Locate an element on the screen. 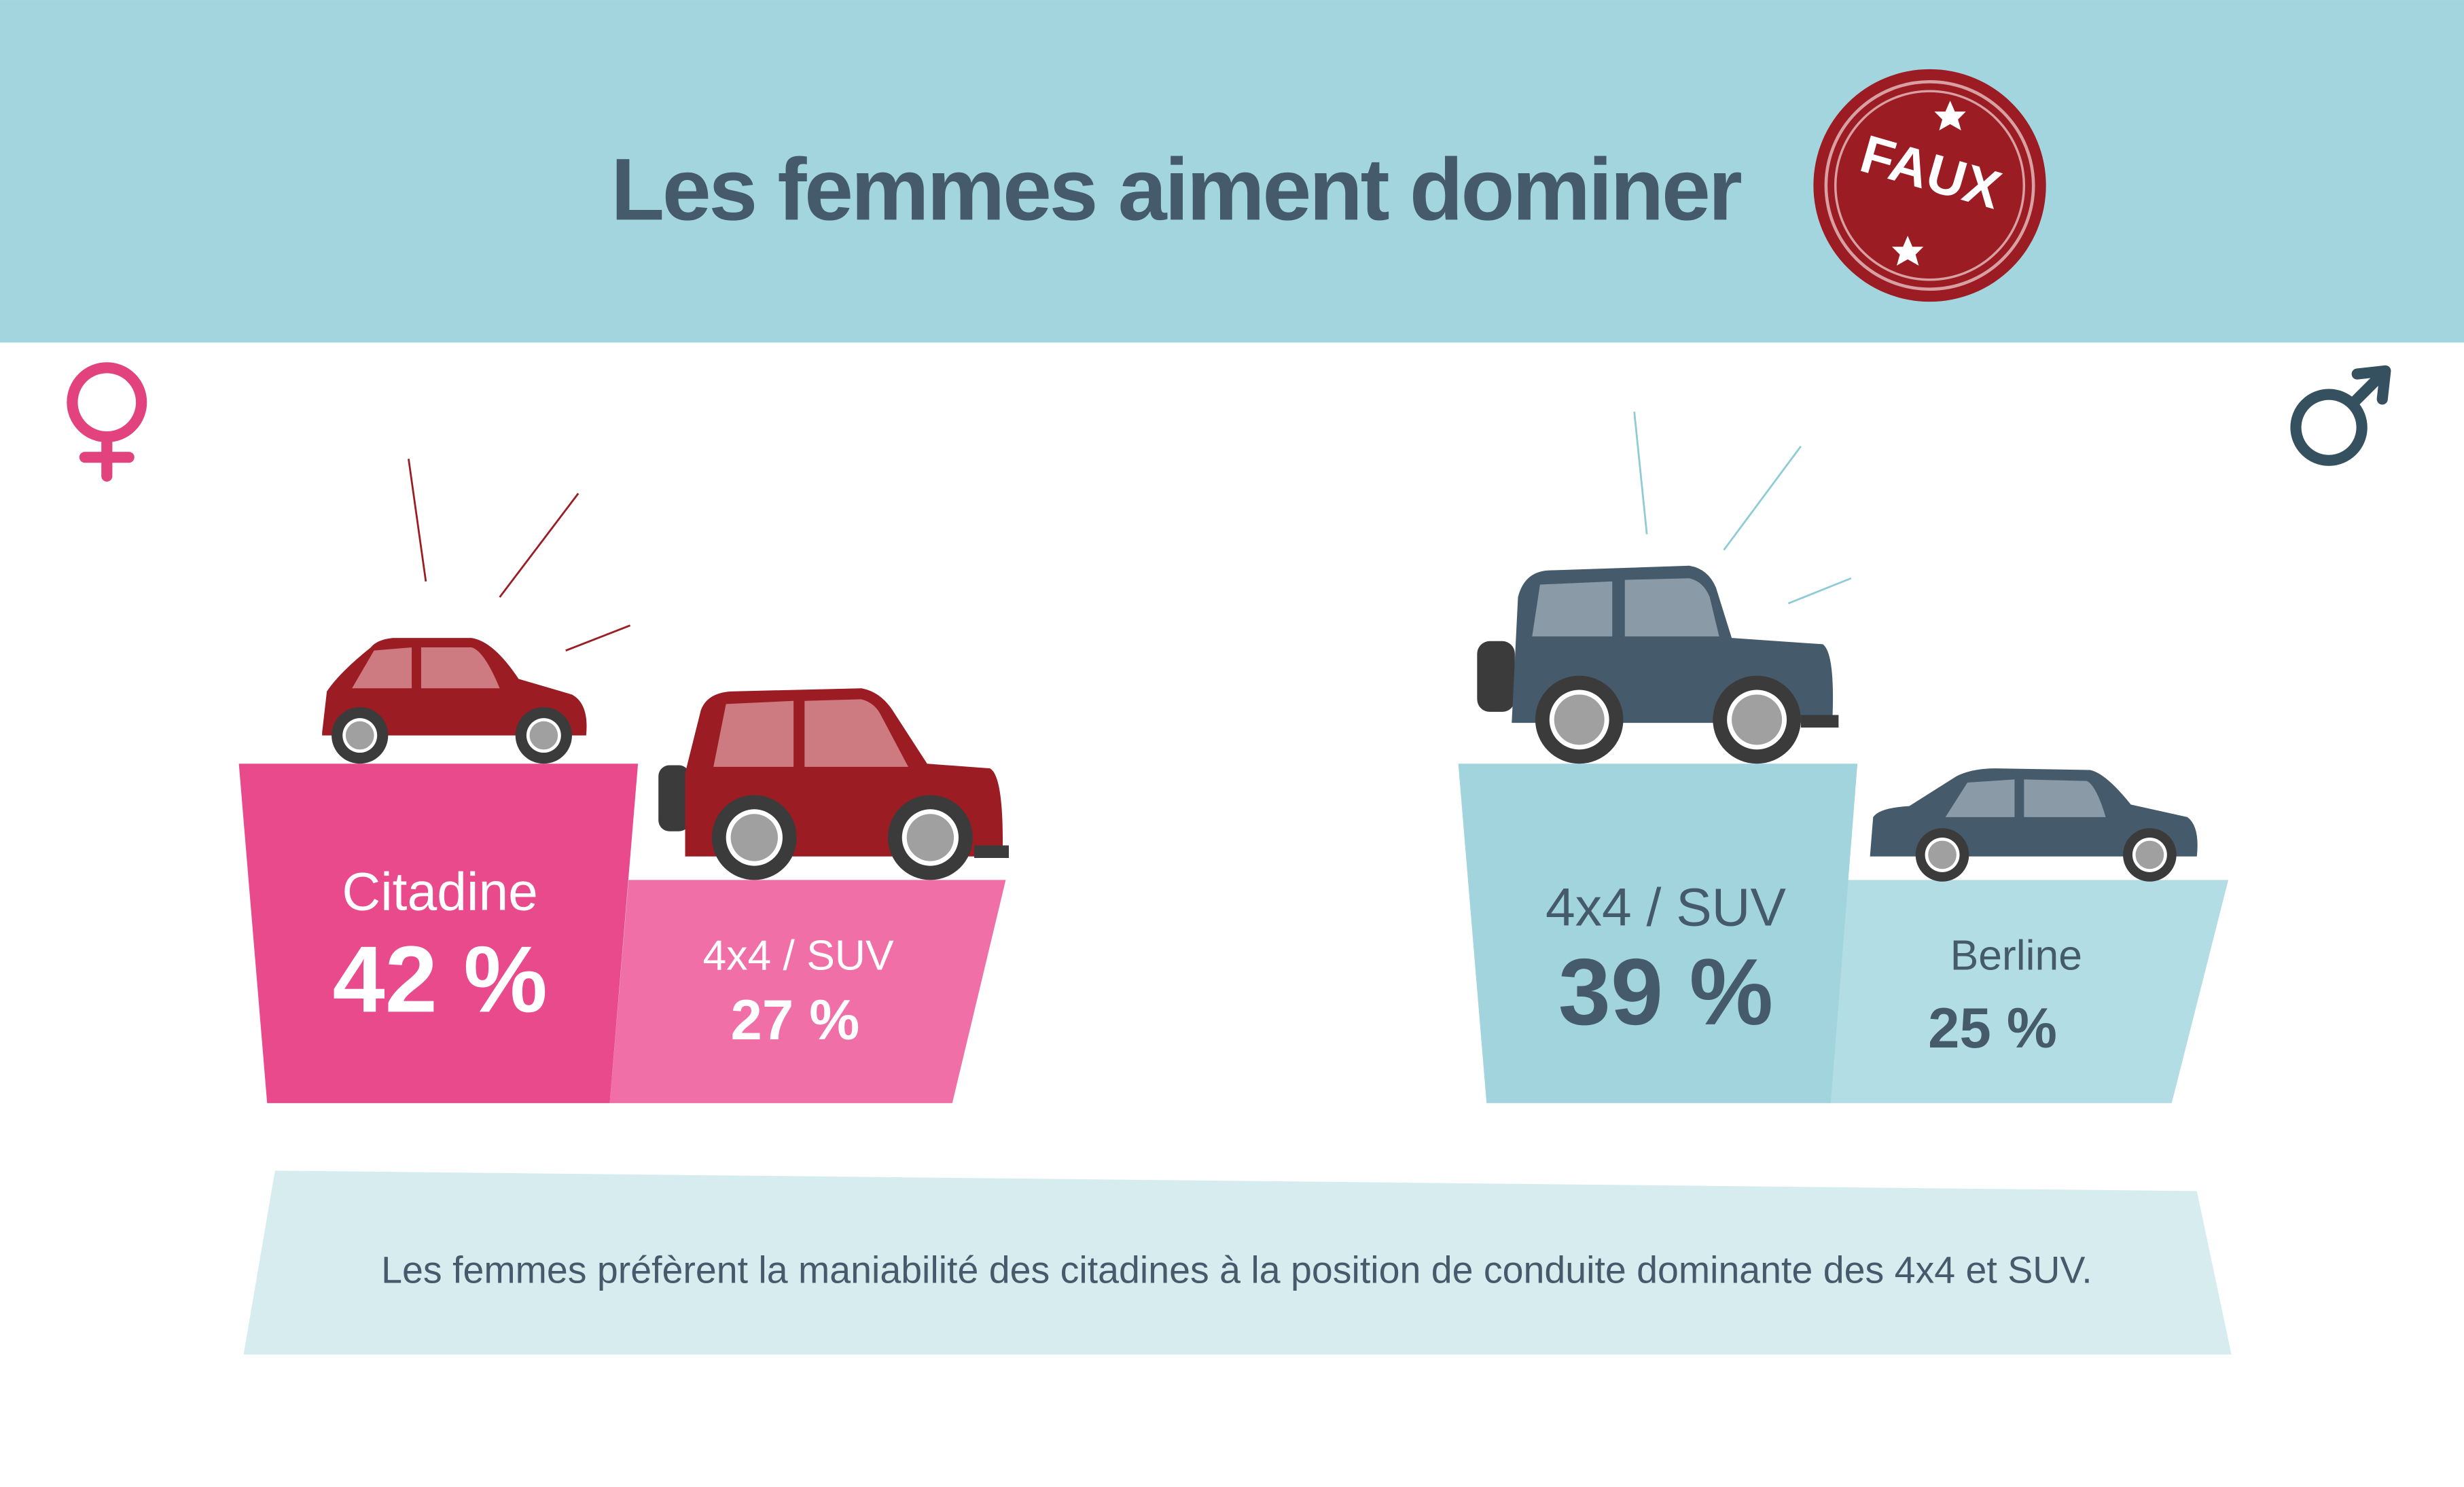 The height and width of the screenshot is (1487, 2464). women-first-label: Citadine is located at coordinates (439, 891).